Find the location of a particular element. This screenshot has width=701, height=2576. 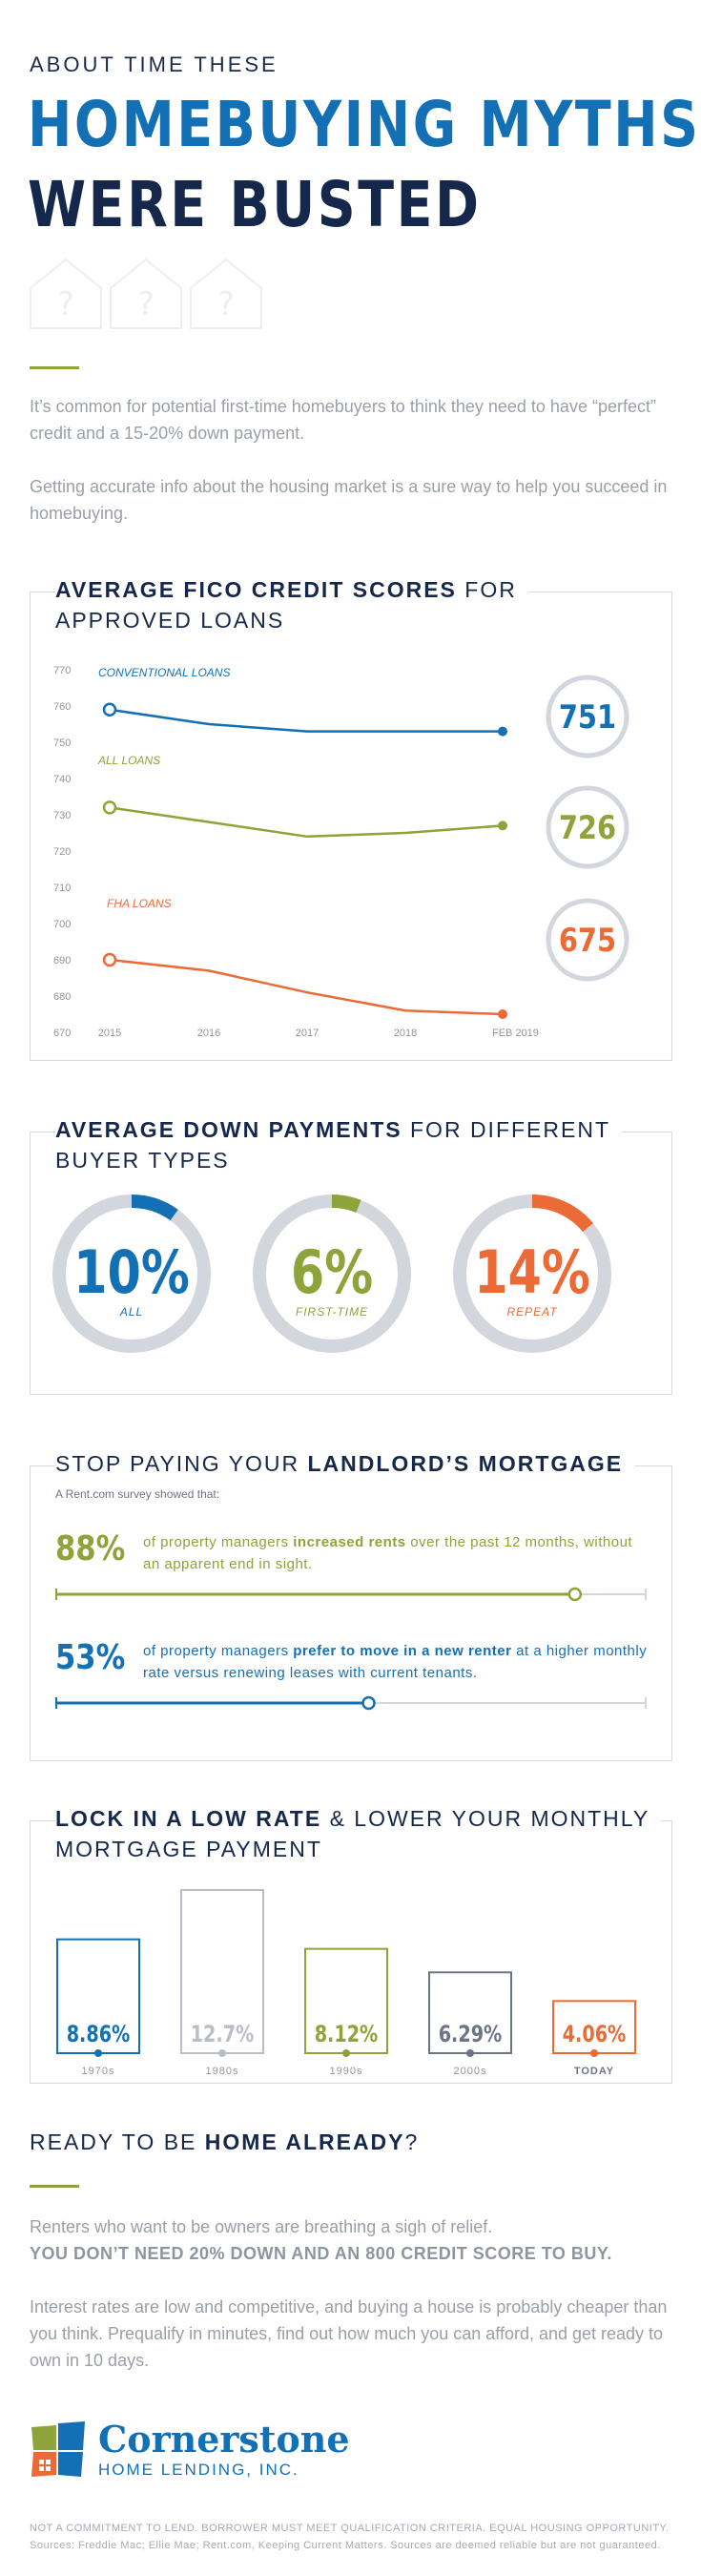

rate-title: LOCK IN A LOW RATE & LOWER YOUR MONTHLY is located at coordinates (359, 1819).